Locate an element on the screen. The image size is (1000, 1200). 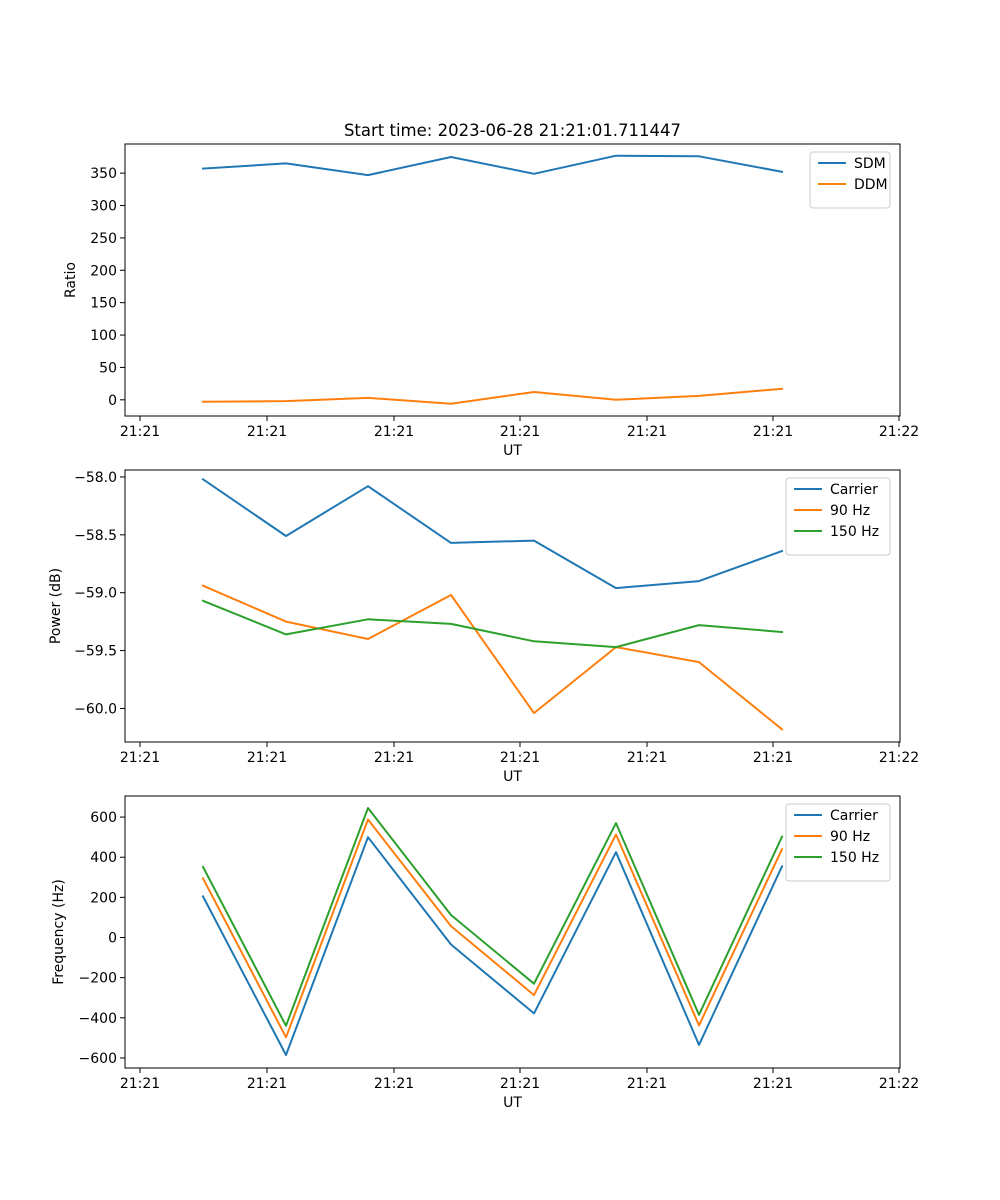
power-x-tick-label: 21:22 is located at coordinates (899, 758).